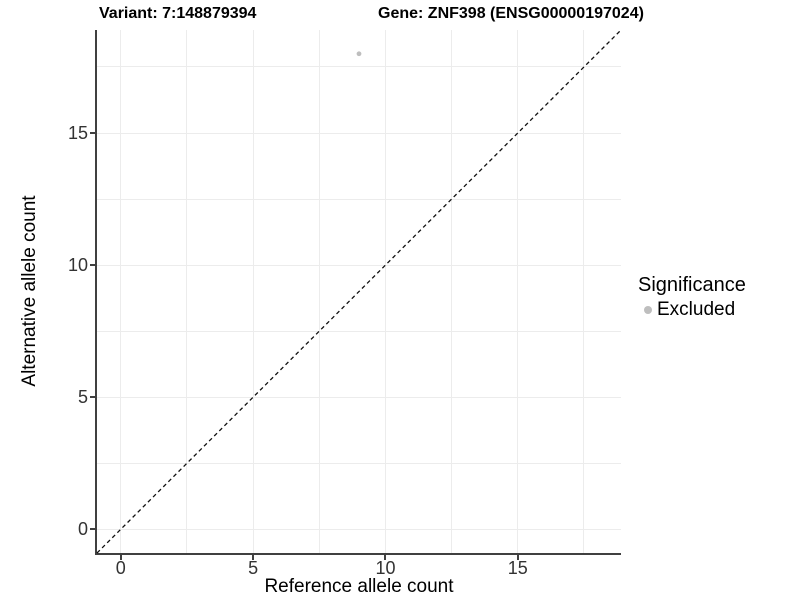 The width and height of the screenshot is (800, 600). What do you see at coordinates (385, 568) in the screenshot?
I see `x-tick-label: 10` at bounding box center [385, 568].